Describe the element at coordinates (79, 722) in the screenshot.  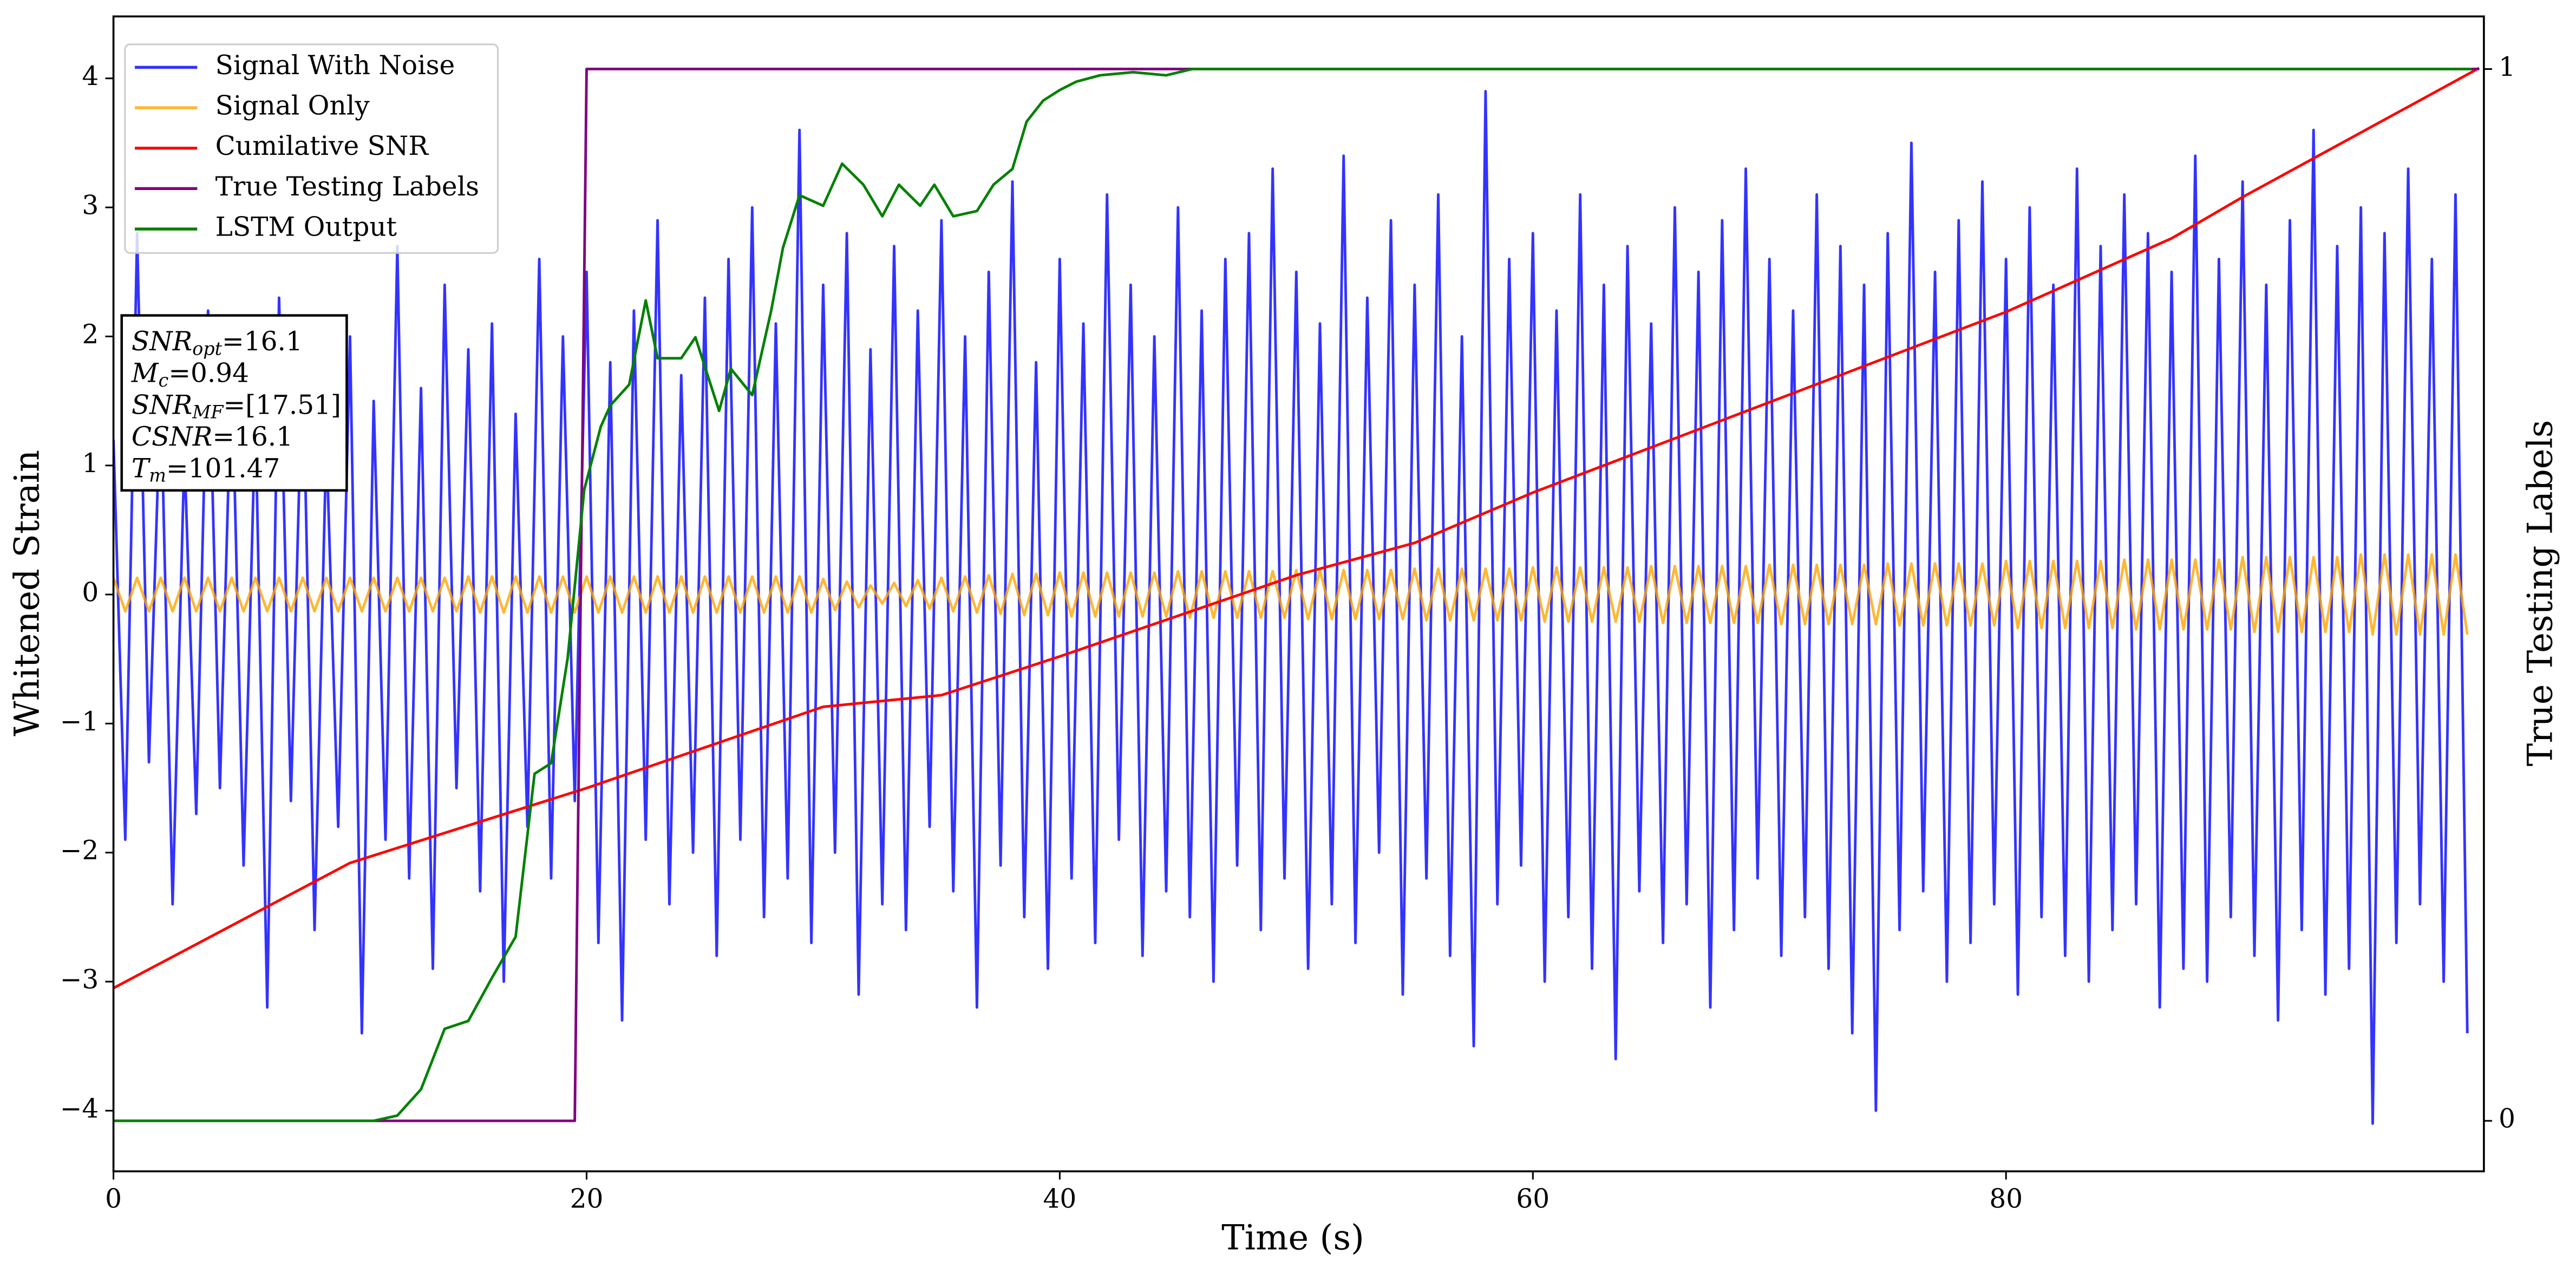
I see `y-tick-label: −1` at that location.